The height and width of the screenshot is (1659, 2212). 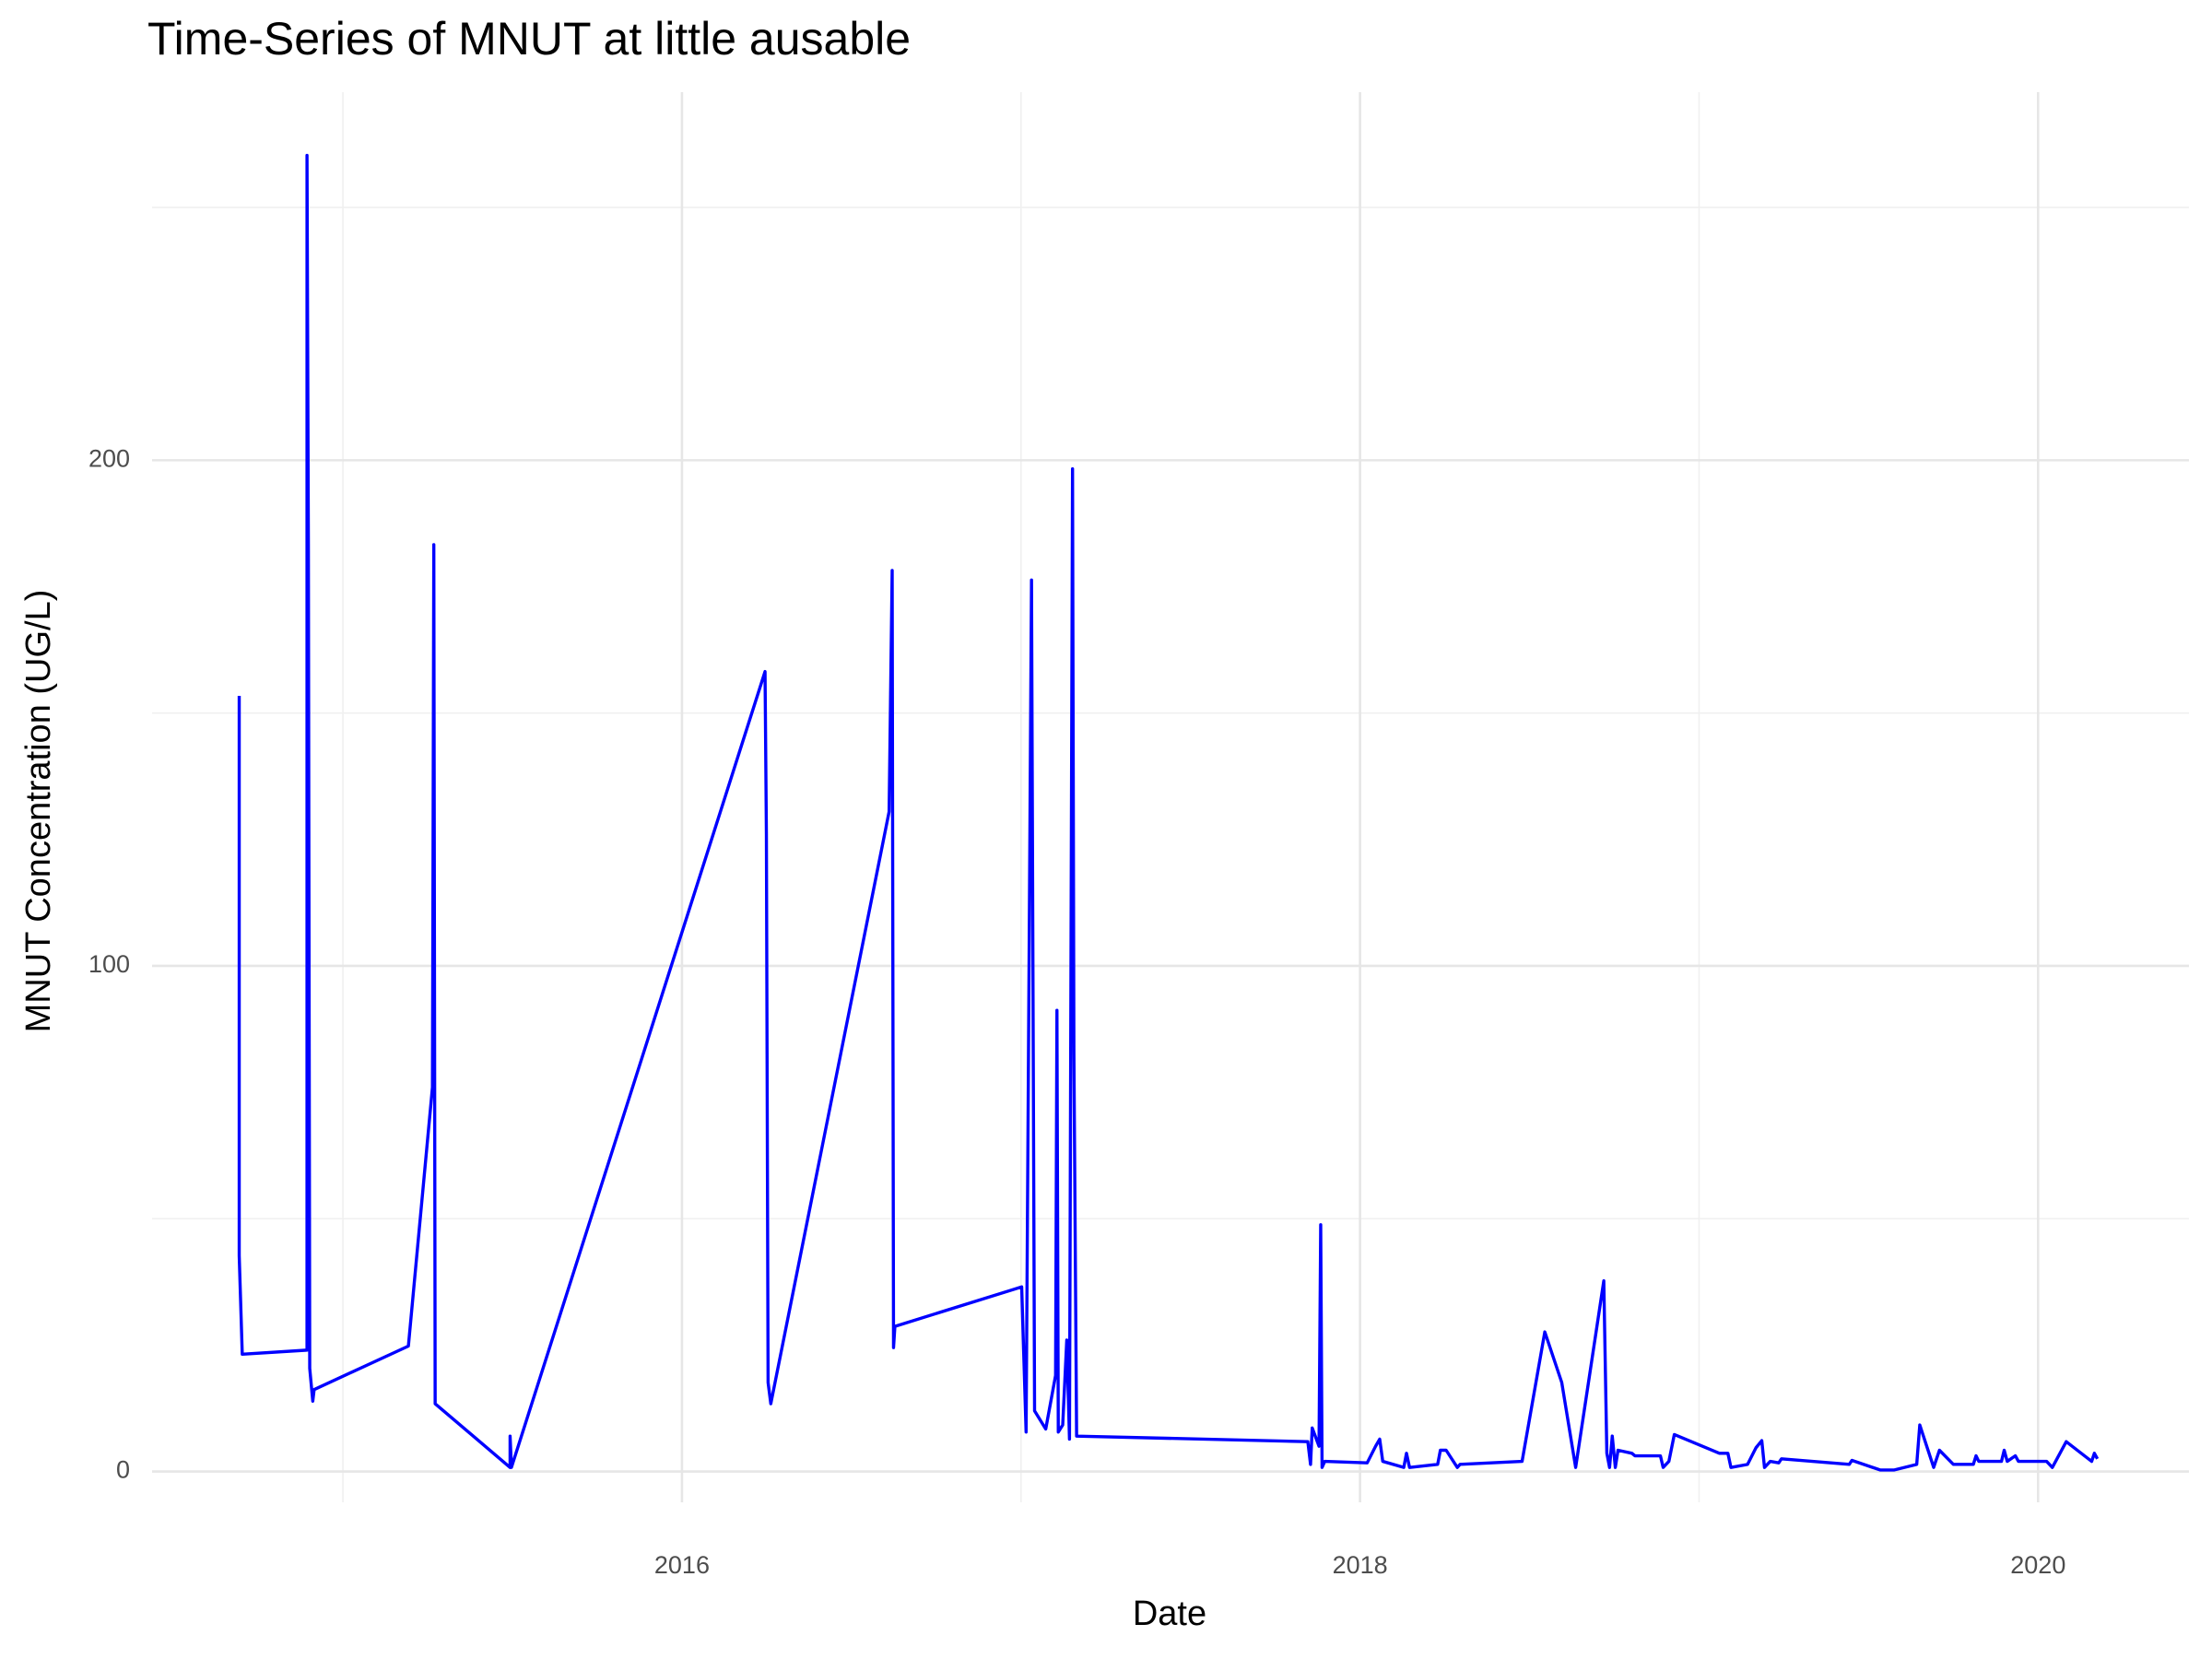 What do you see at coordinates (109, 458) in the screenshot?
I see `y-tick-label: 200` at bounding box center [109, 458].